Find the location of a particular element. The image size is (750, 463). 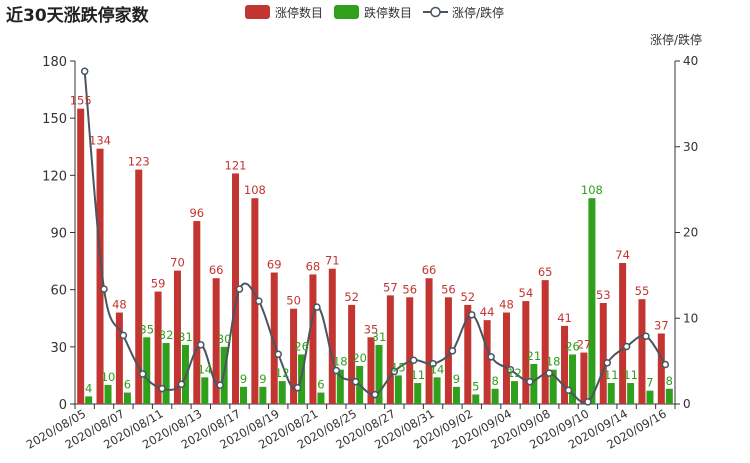

bar-down-value-label: 7 is located at coordinates (649, 383).